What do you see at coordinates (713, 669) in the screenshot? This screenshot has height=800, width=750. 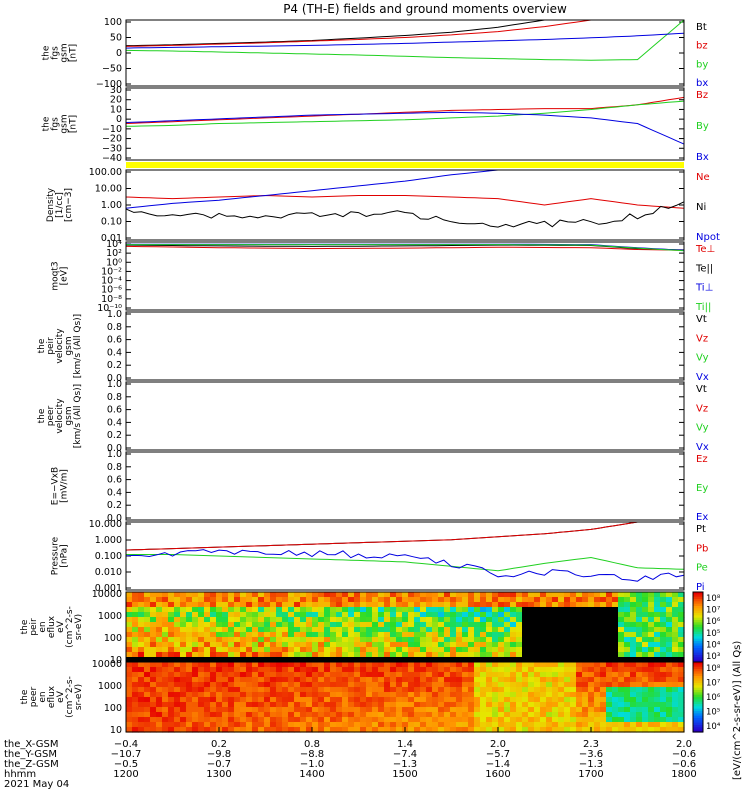 I see `colorbar-tick: 10⁸` at bounding box center [713, 669].